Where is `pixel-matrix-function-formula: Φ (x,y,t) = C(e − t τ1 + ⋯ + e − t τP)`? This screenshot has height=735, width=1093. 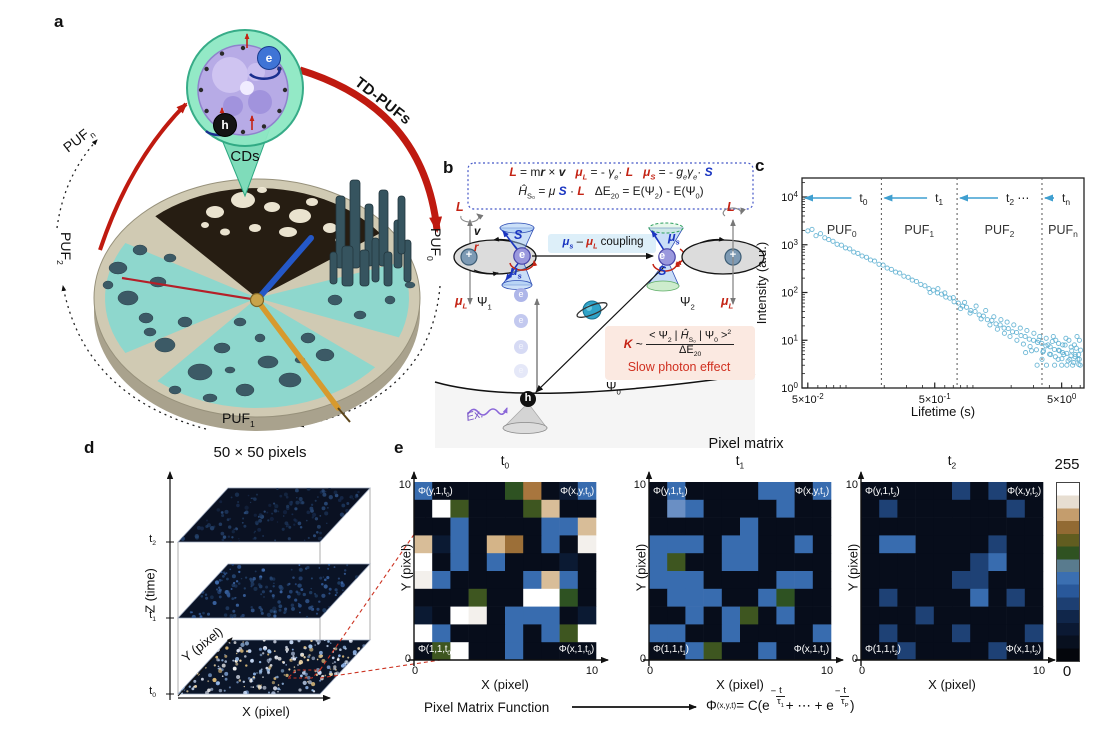 pixel-matrix-function-formula: Φ (x,y,t) = C(e − t τ1 + ⋯ + e − t τP) is located at coordinates (780, 701).